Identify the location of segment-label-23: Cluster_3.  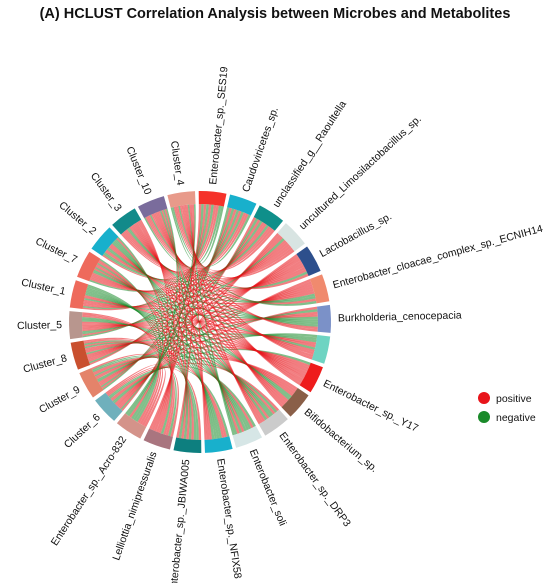
(106, 192).